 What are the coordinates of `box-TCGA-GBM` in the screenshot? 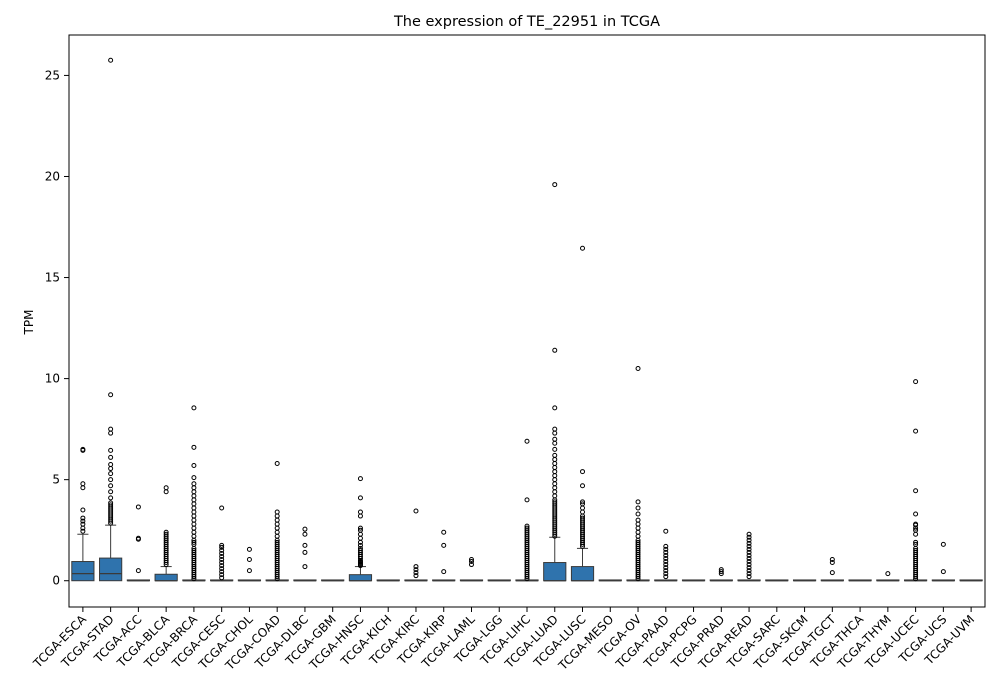 It's located at (333, 580).